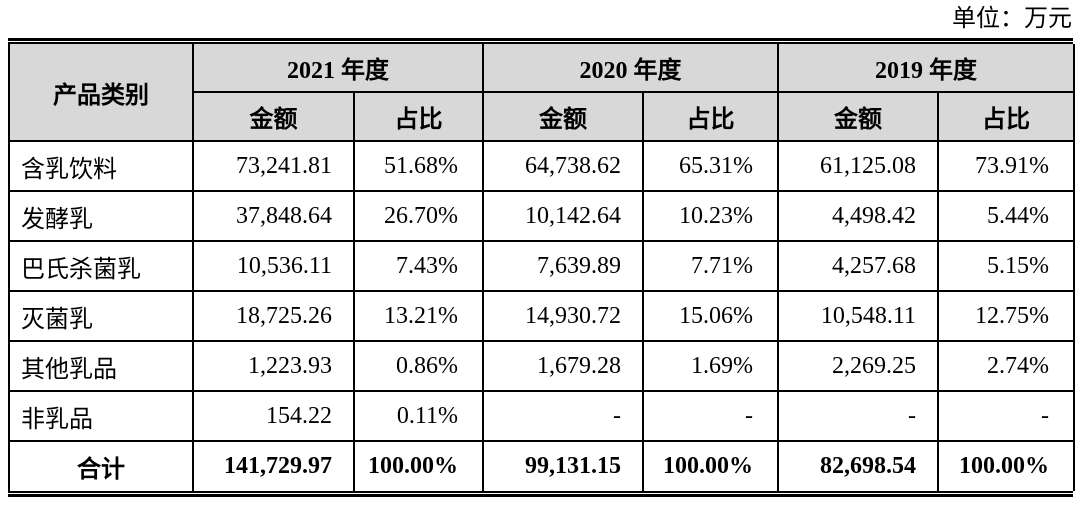 The height and width of the screenshot is (516, 1080). What do you see at coordinates (273, 266) in the screenshot?
I see `cell-amount: 10,536.11` at bounding box center [273, 266].